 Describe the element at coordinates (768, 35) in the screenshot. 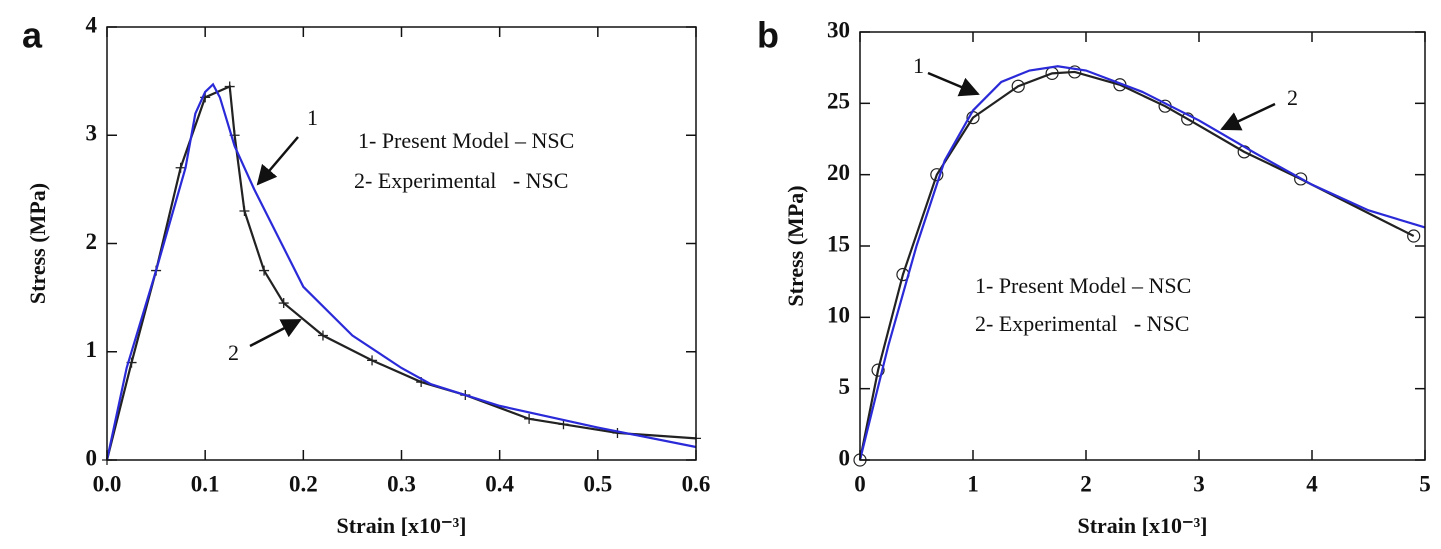

I see `panel-label: b` at that location.